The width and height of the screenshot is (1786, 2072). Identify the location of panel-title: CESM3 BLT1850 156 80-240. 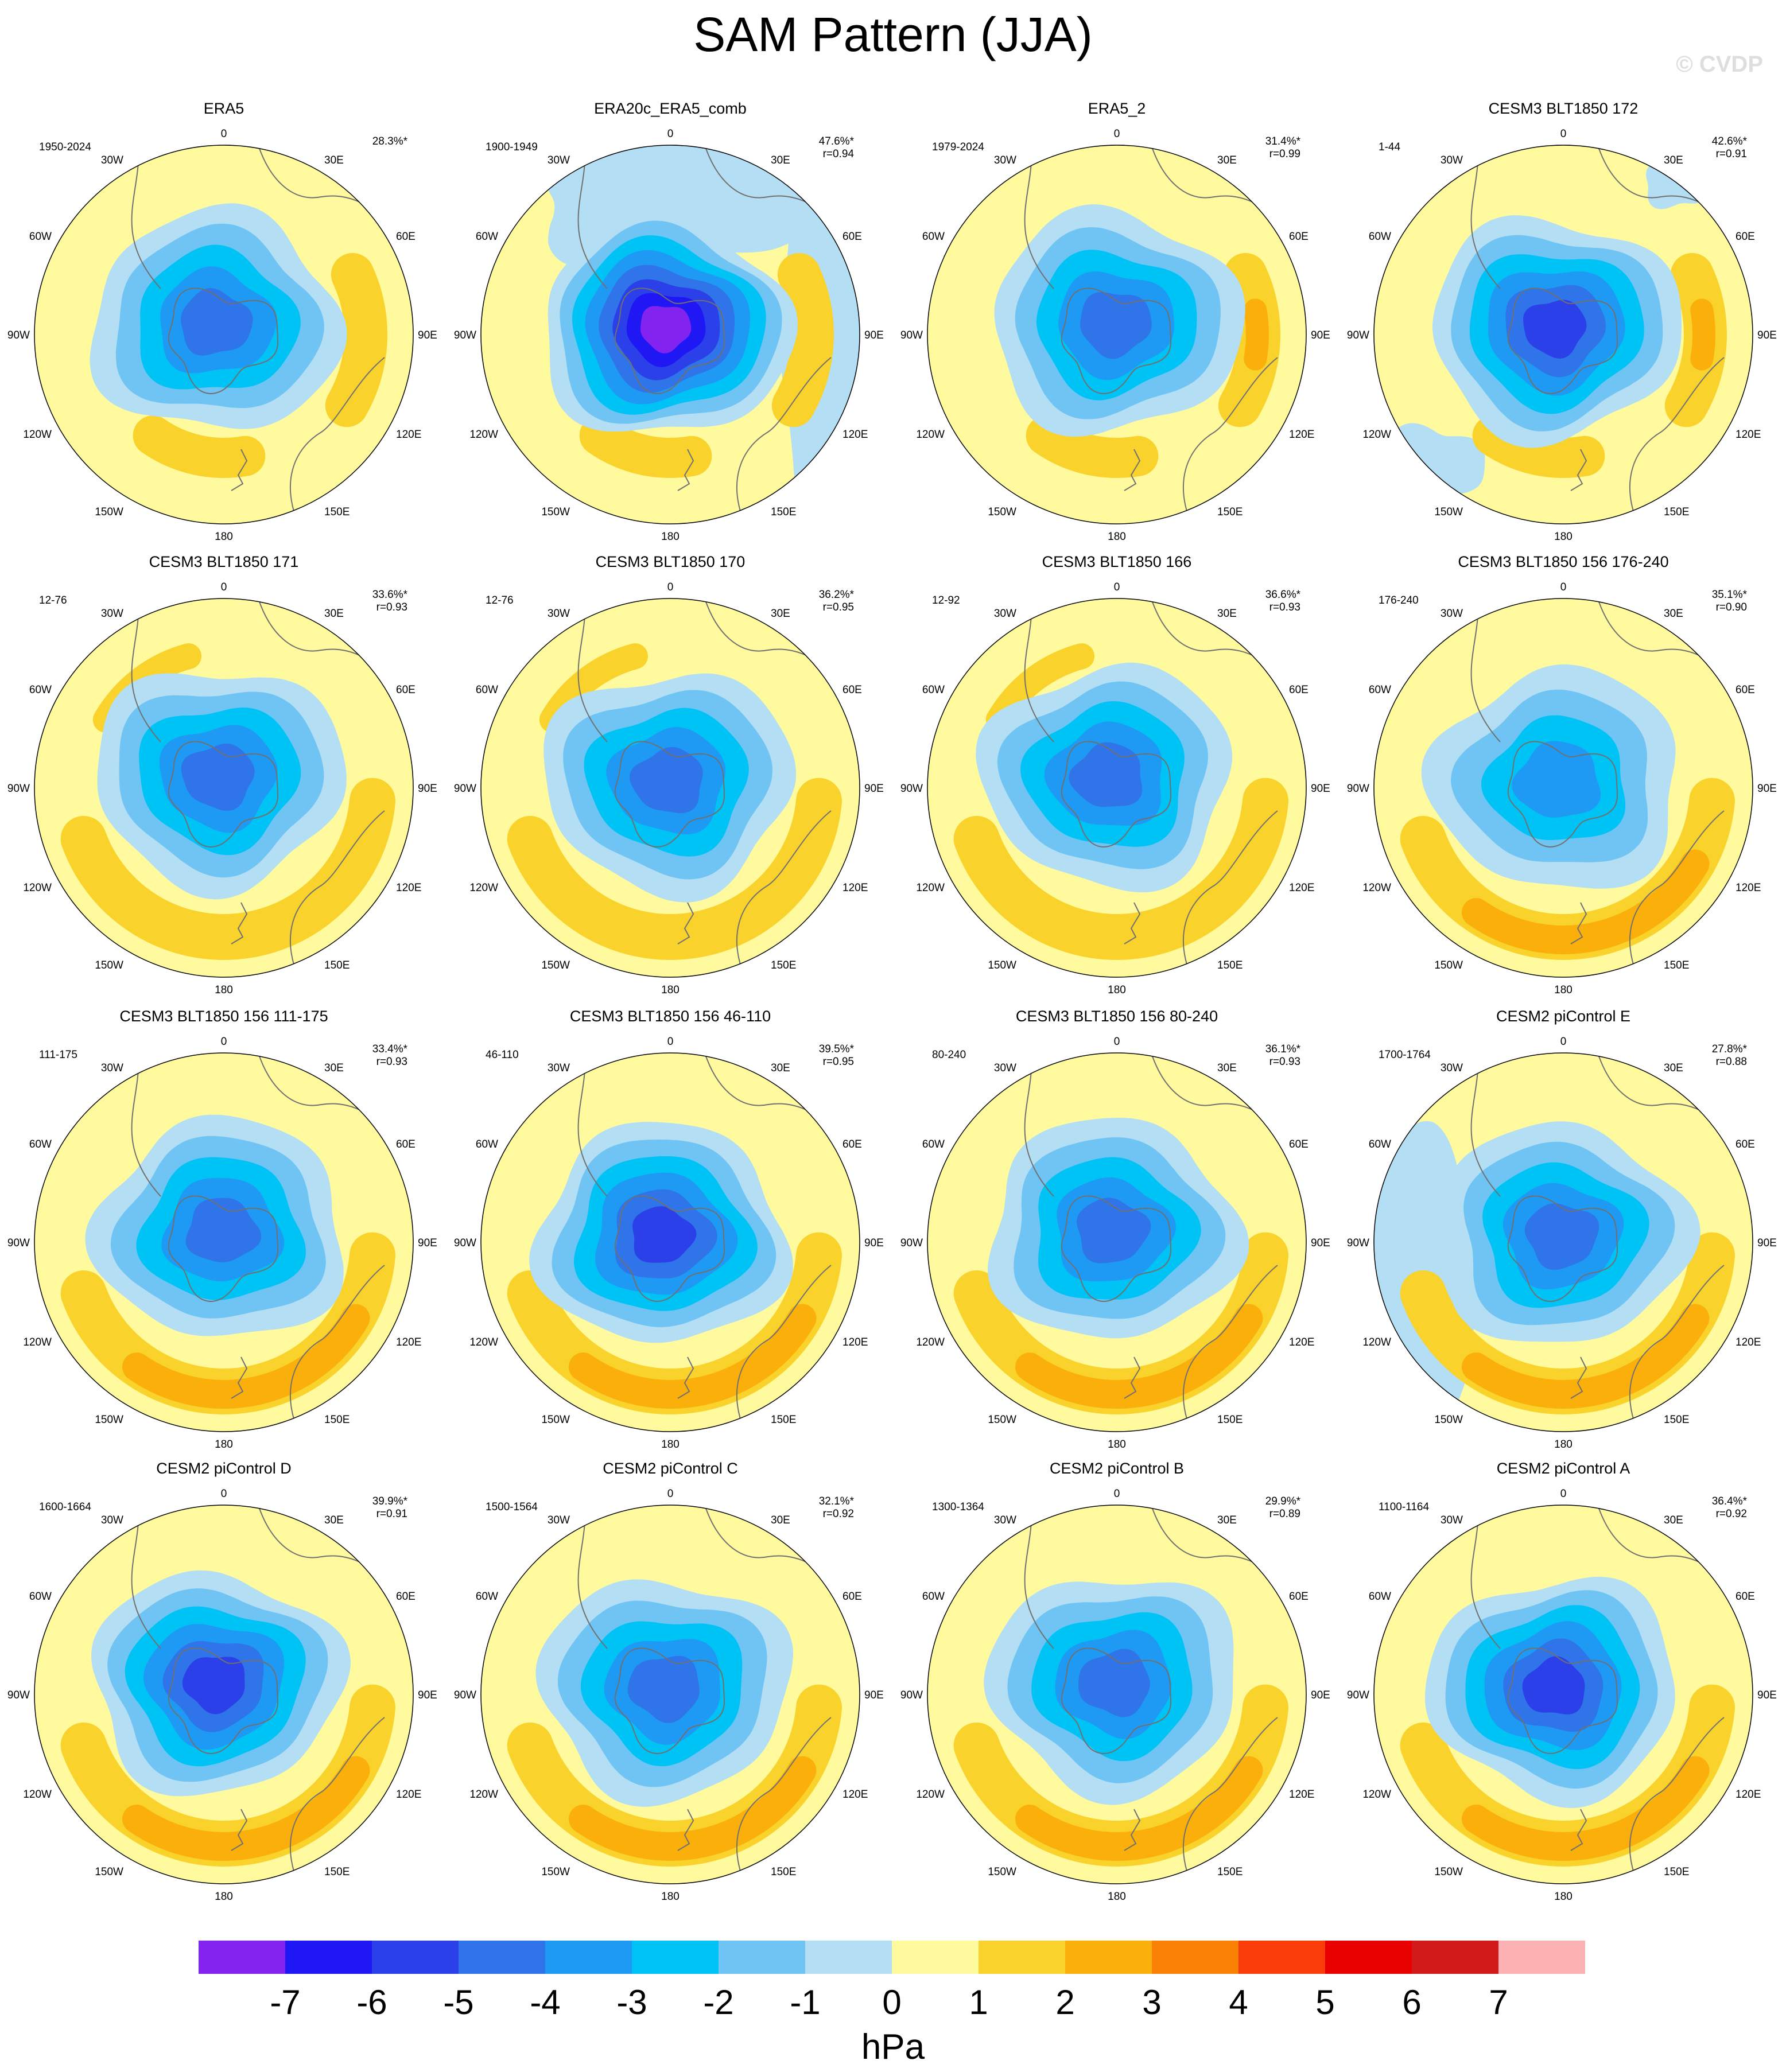
(1117, 1016).